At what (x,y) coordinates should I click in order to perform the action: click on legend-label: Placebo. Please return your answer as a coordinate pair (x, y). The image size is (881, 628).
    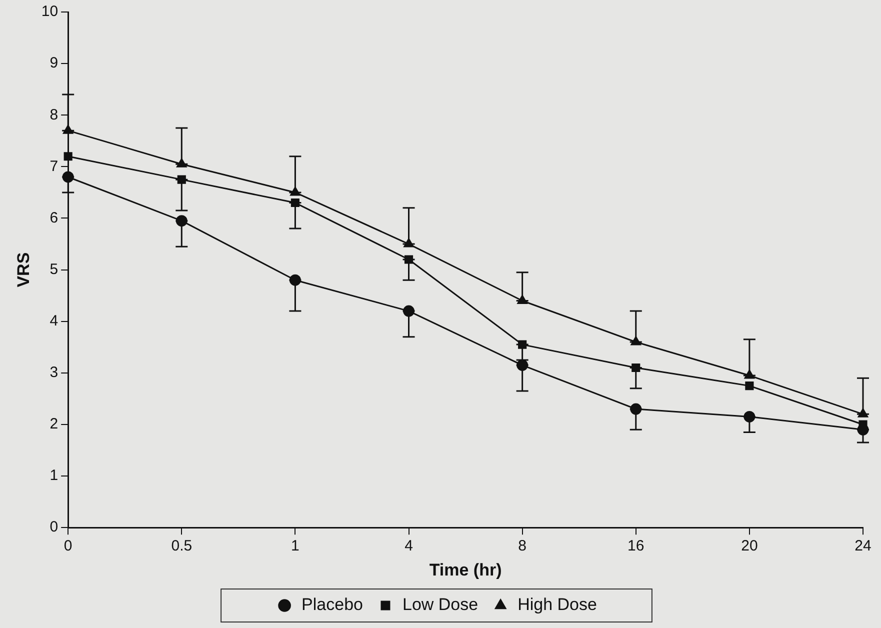
    Looking at the image, I should click on (332, 604).